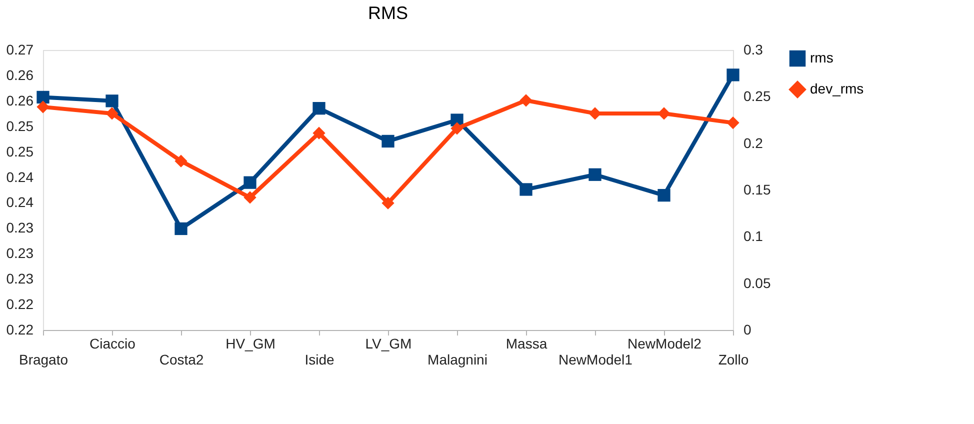 The image size is (974, 424). What do you see at coordinates (757, 190) in the screenshot?
I see `y2-tick-label: 0.15` at bounding box center [757, 190].